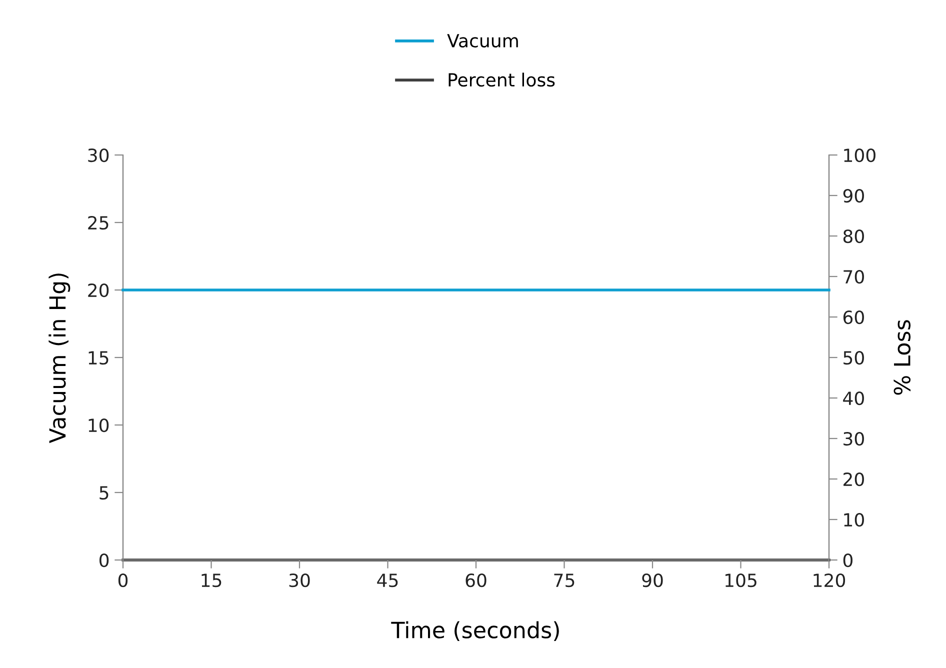 The image size is (946, 668). Describe the element at coordinates (847, 560) in the screenshot. I see `y2-tick-label: 0` at that location.